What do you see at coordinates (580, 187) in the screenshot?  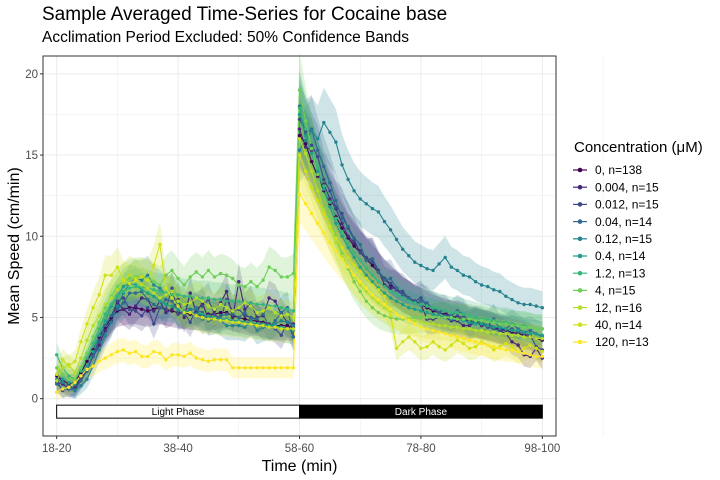 I see `legend-key-point` at bounding box center [580, 187].